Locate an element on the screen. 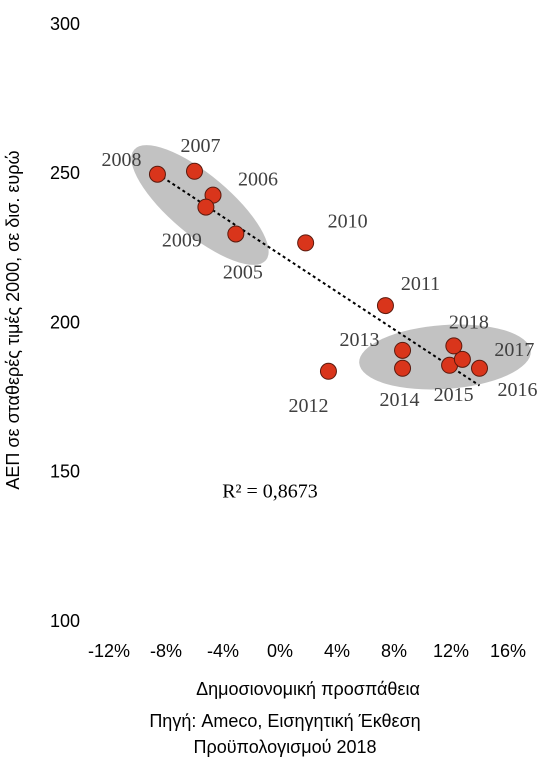 The width and height of the screenshot is (550, 765). point-label: 2007 is located at coordinates (201, 146).